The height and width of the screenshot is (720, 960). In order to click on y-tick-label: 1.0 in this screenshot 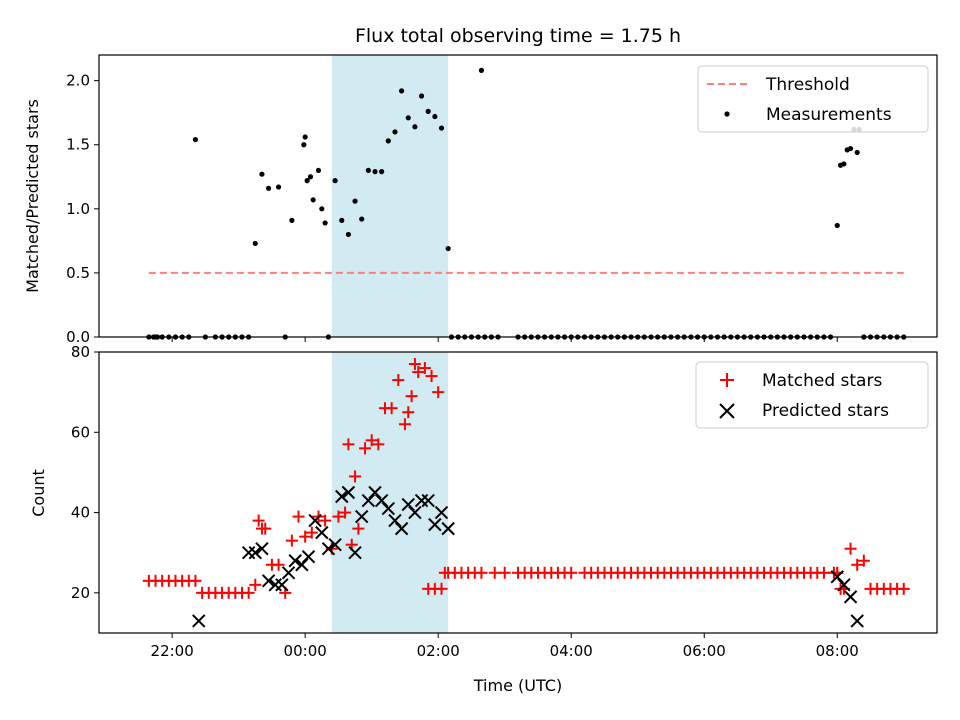, I will do `click(78, 209)`.